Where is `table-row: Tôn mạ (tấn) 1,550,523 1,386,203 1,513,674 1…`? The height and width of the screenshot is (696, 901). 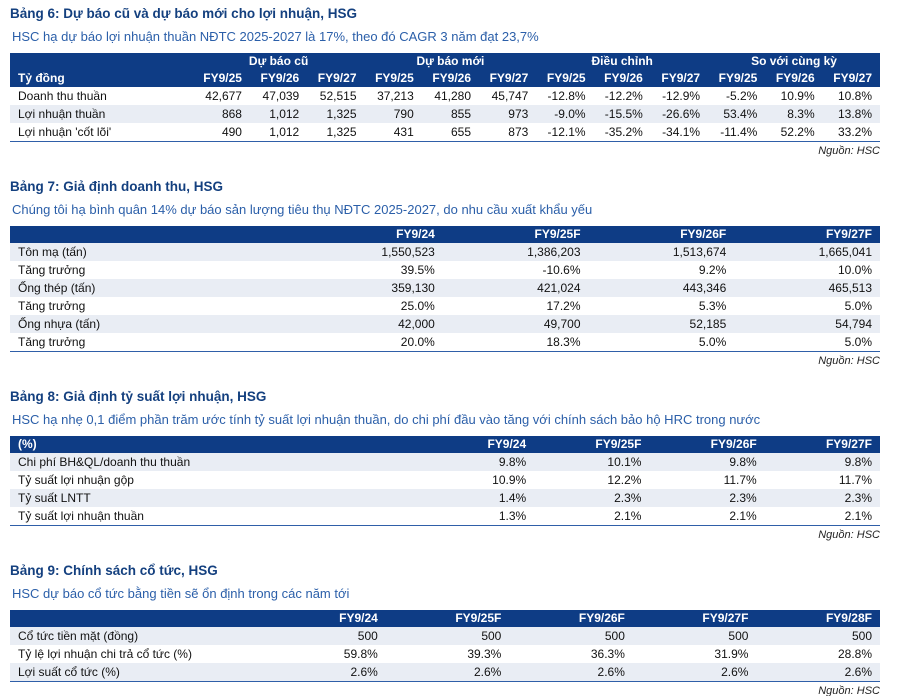 table-row: Tôn mạ (tấn) 1,550,523 1,386,203 1,513,674 1… is located at coordinates (445, 252).